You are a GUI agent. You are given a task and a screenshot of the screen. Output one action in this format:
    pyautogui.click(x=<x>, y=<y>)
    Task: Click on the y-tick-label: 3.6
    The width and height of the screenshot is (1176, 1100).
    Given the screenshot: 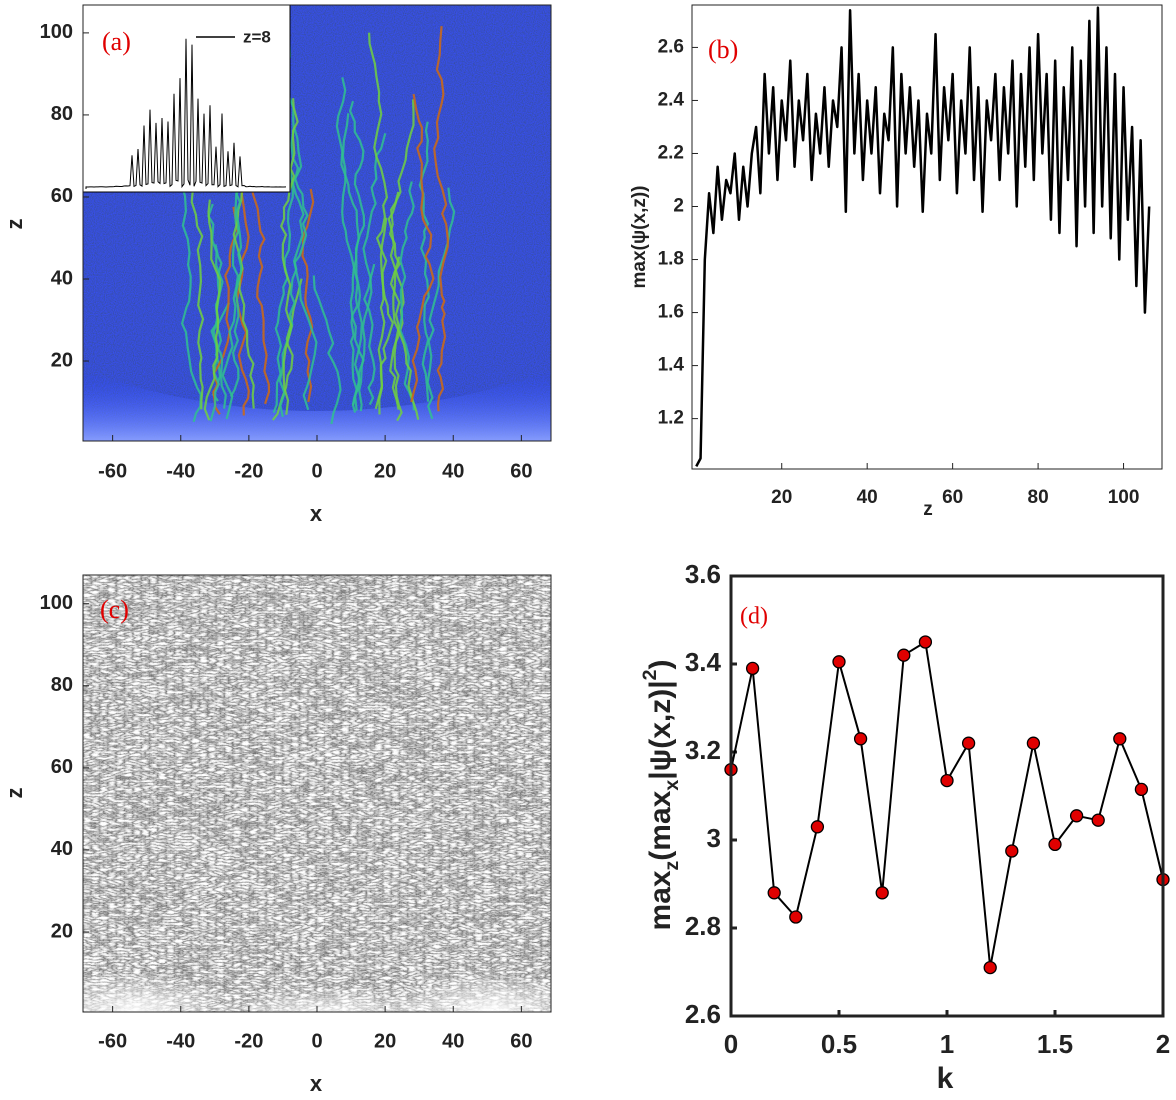 What is the action you would take?
    pyautogui.click(x=703, y=574)
    